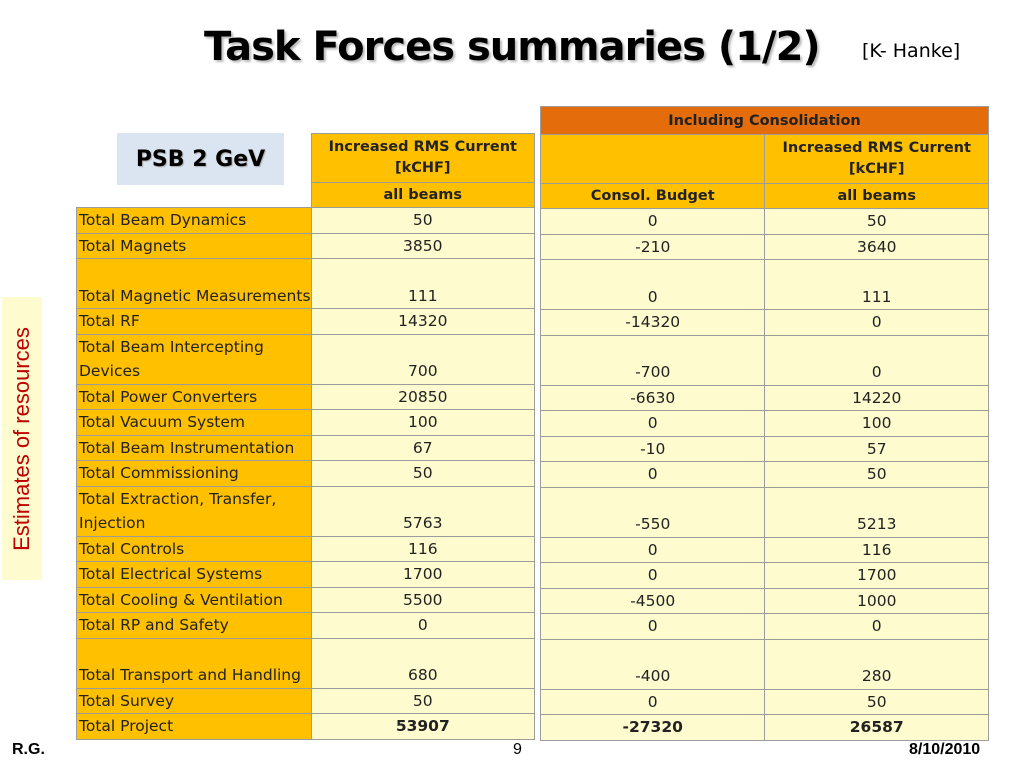 This screenshot has height=768, width=1024. What do you see at coordinates (194, 473) in the screenshot?
I see `row-label: Total Commissioning` at bounding box center [194, 473].